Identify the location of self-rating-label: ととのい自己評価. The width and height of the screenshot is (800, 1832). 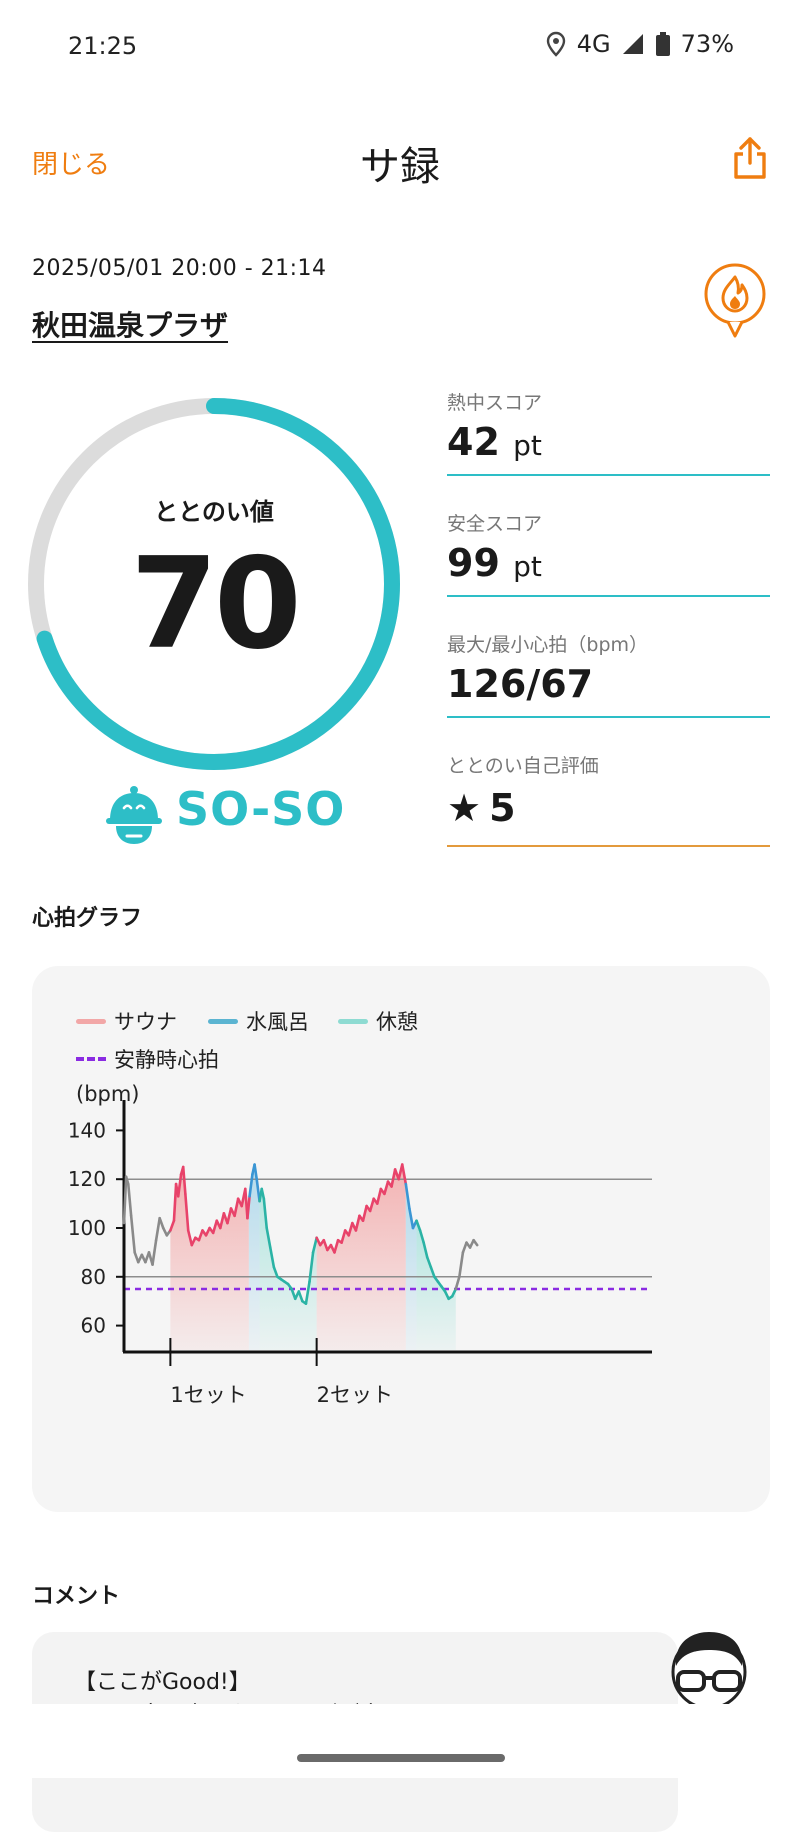
(523, 766).